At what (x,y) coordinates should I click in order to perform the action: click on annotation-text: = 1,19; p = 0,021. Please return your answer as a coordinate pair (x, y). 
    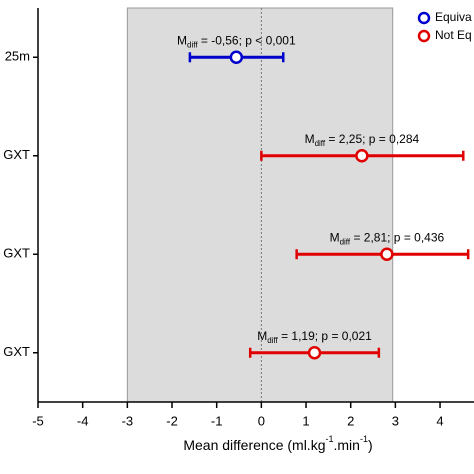
    Looking at the image, I should click on (325, 336).